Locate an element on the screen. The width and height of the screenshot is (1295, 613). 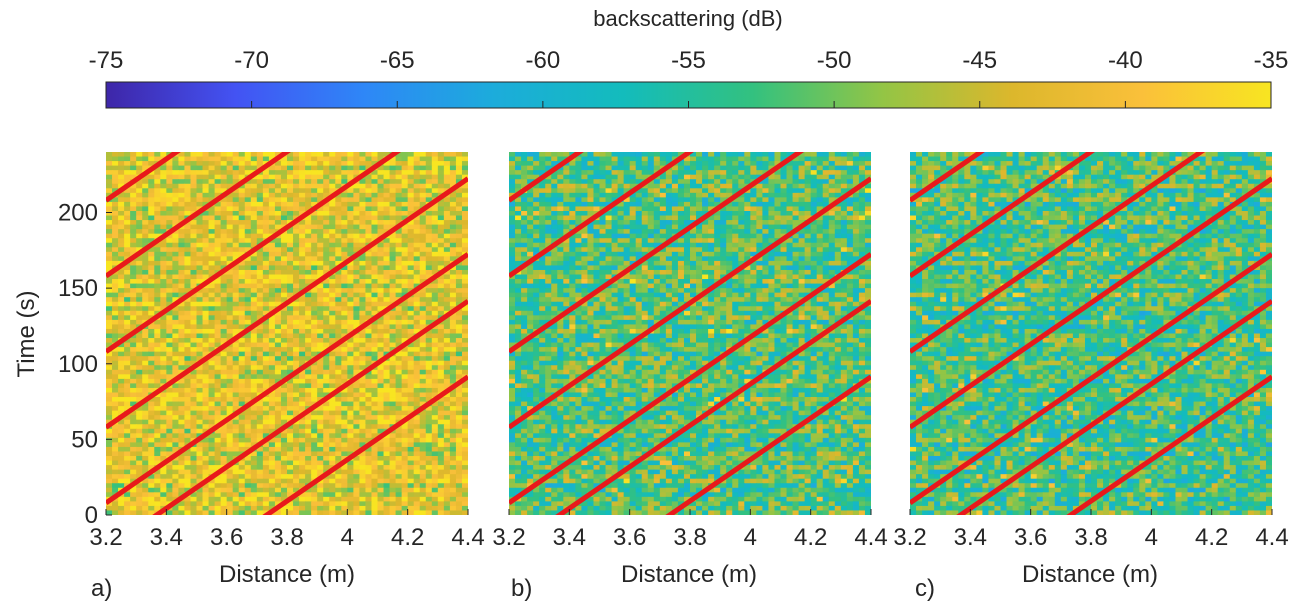
red-trend-line is located at coordinates (198, 215).